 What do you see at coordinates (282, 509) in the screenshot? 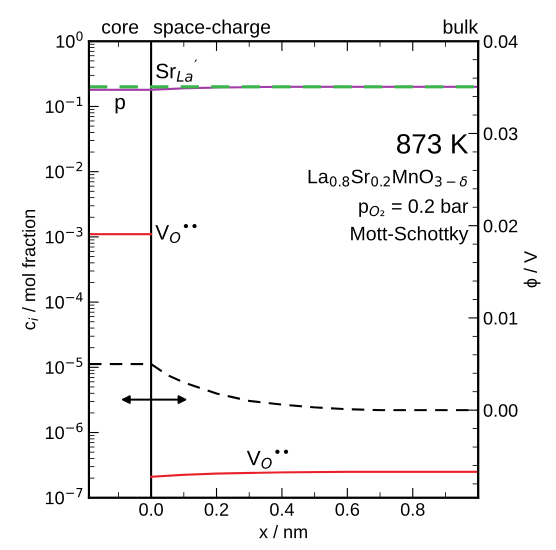
I see `x-tick-label: 0.4` at bounding box center [282, 509].